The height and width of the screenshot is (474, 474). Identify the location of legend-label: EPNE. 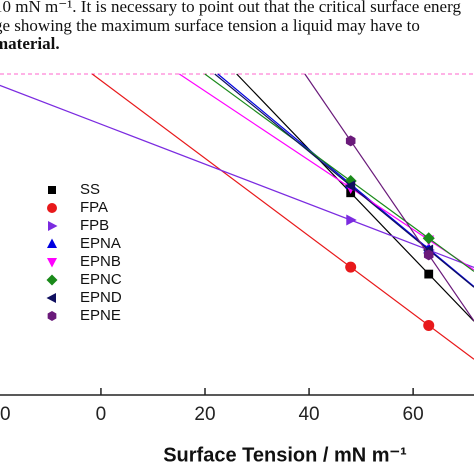
(100, 315).